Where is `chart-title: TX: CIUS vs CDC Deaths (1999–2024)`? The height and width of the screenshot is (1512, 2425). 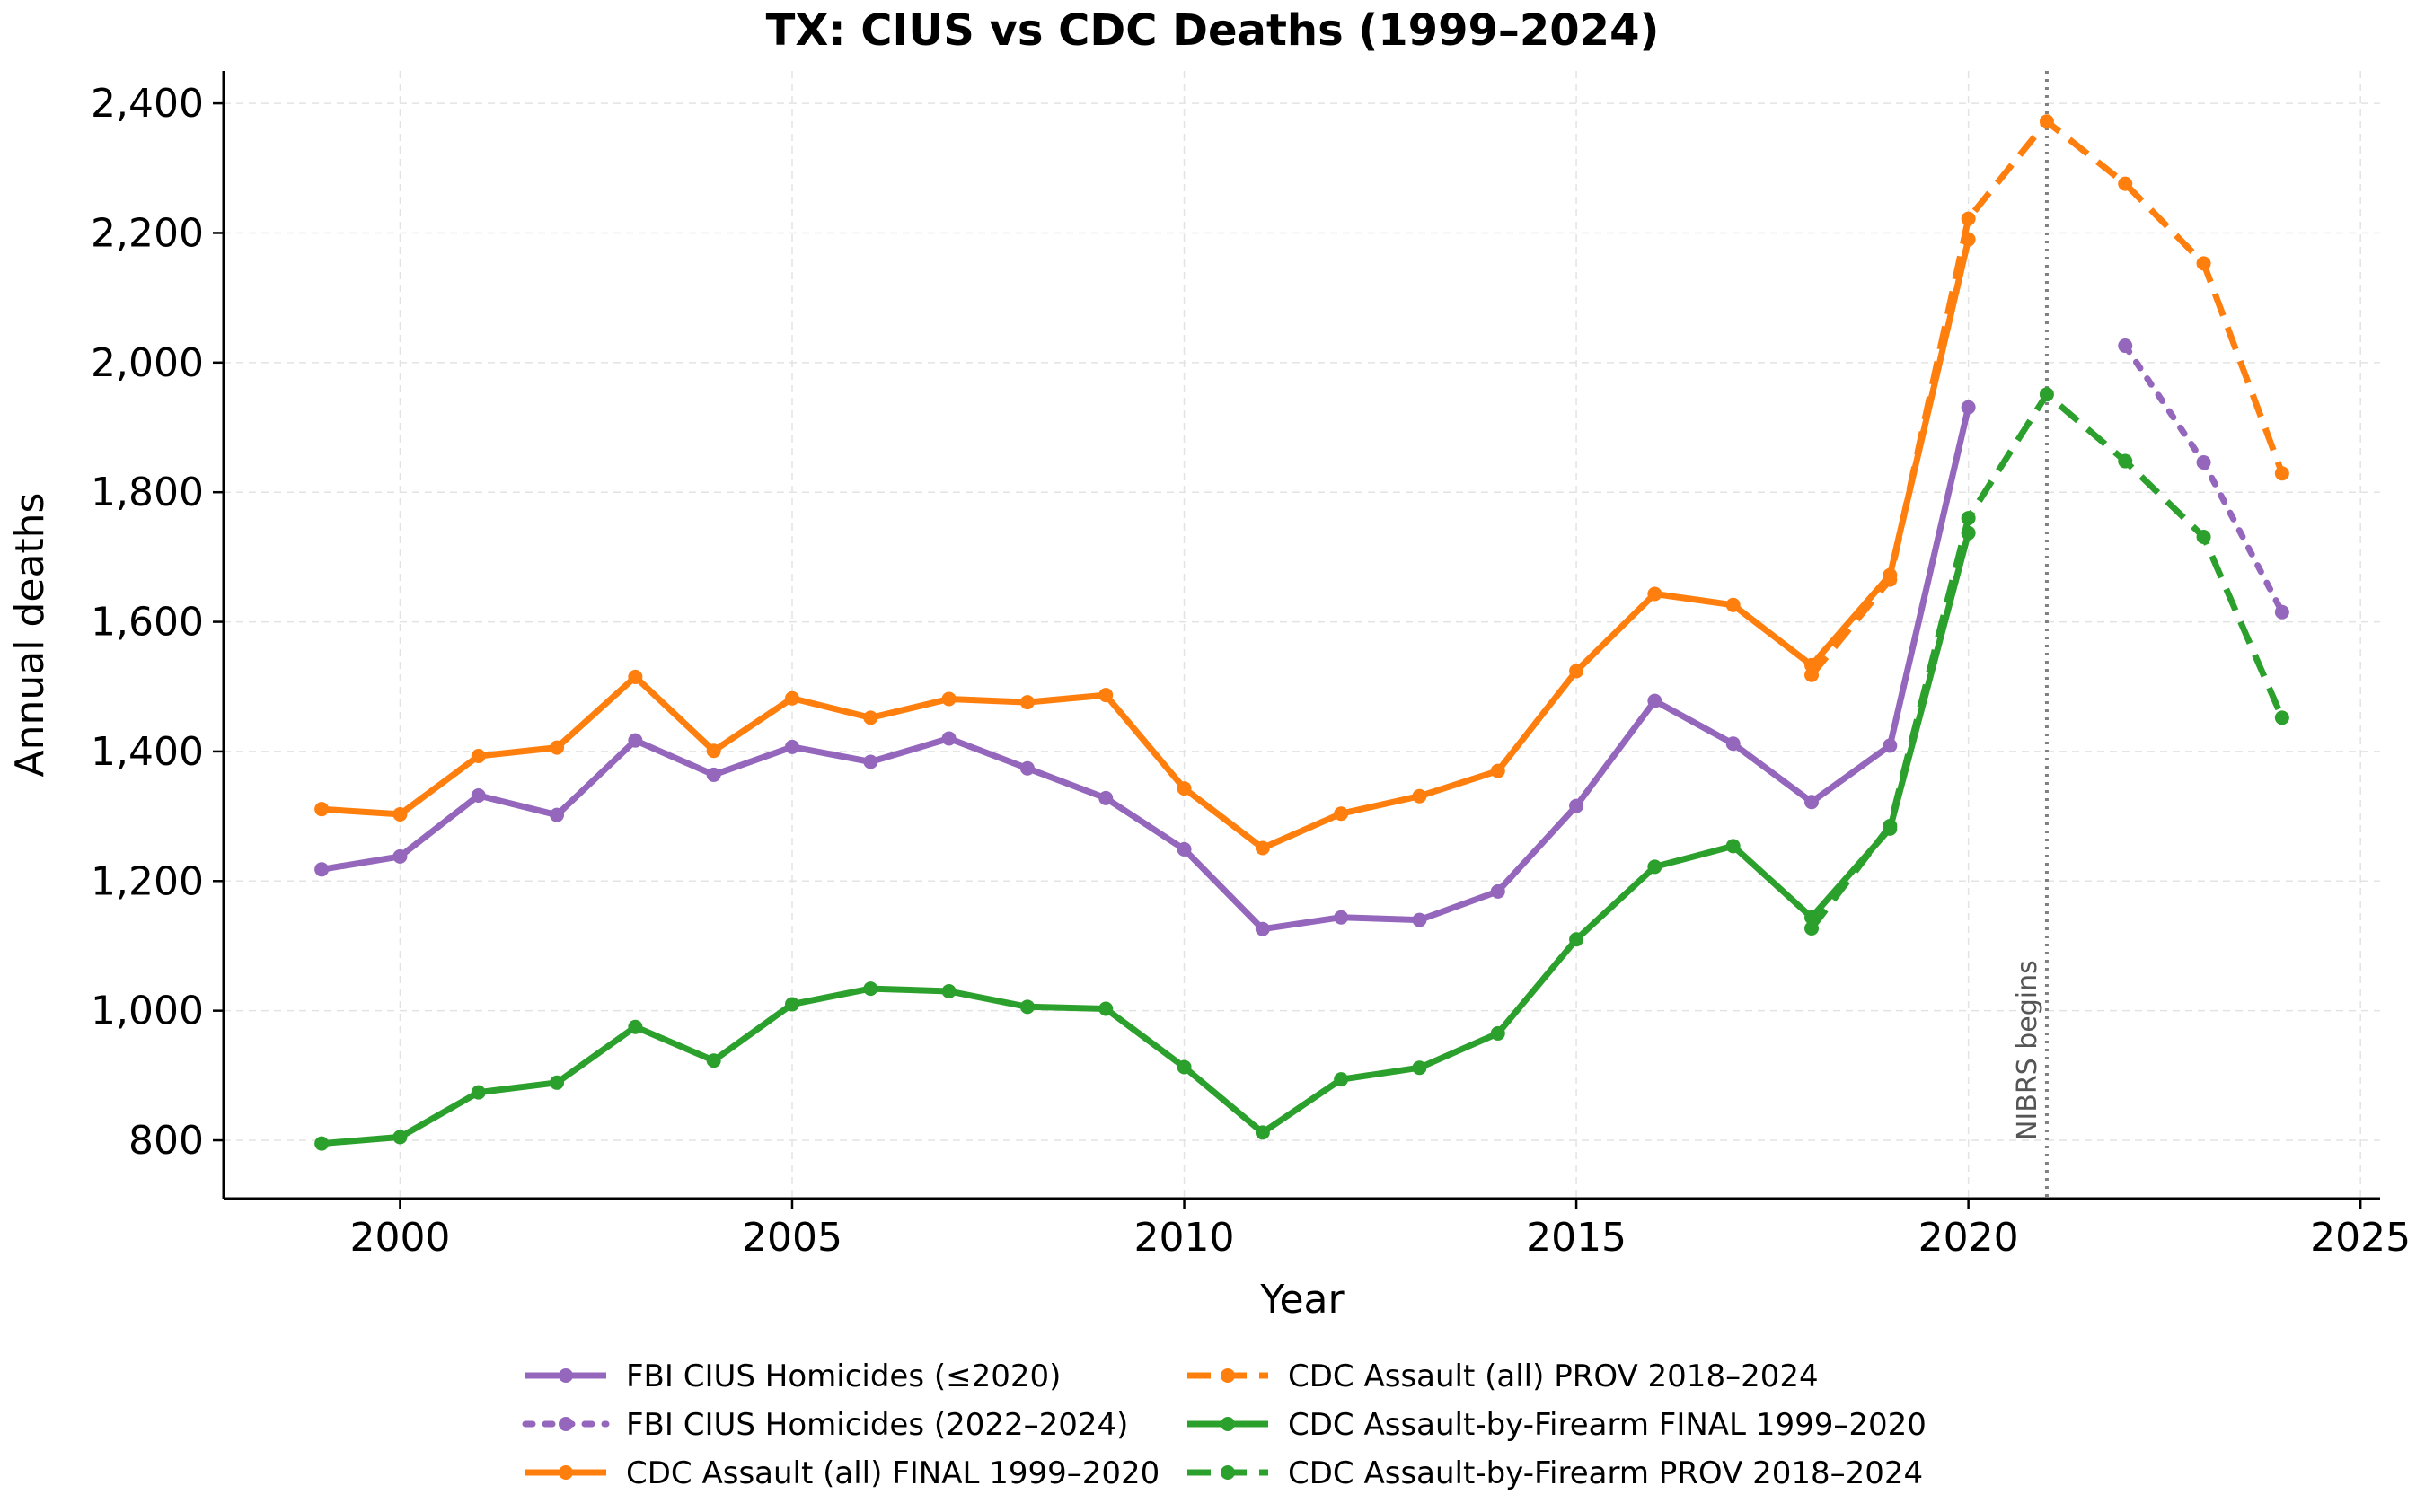
chart-title: TX: CIUS vs CDC Deaths (1999–2024) is located at coordinates (1213, 30).